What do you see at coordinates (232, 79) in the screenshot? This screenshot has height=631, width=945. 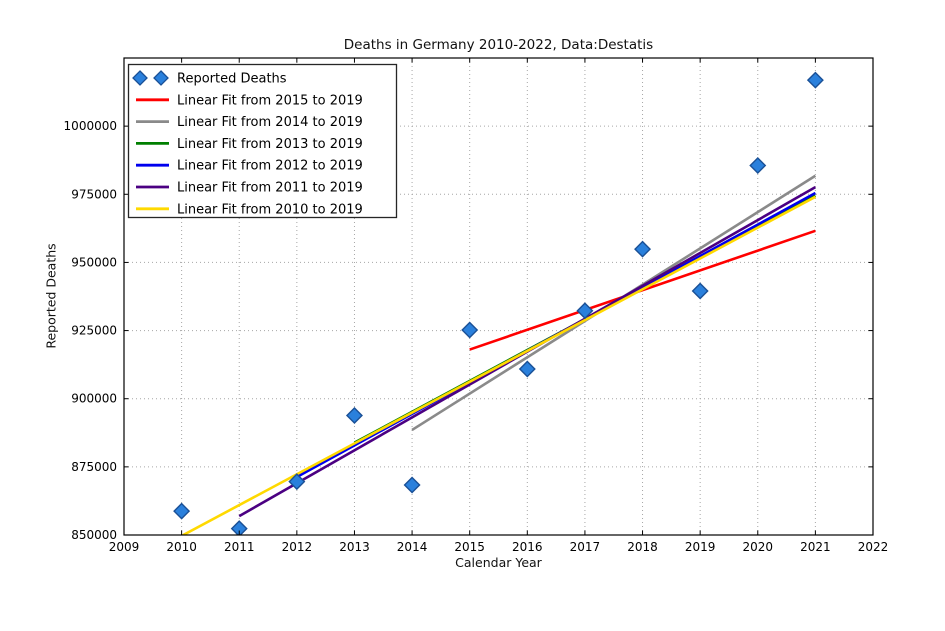 I see `legend-label-reported-deaths: Reported Deaths` at bounding box center [232, 79].